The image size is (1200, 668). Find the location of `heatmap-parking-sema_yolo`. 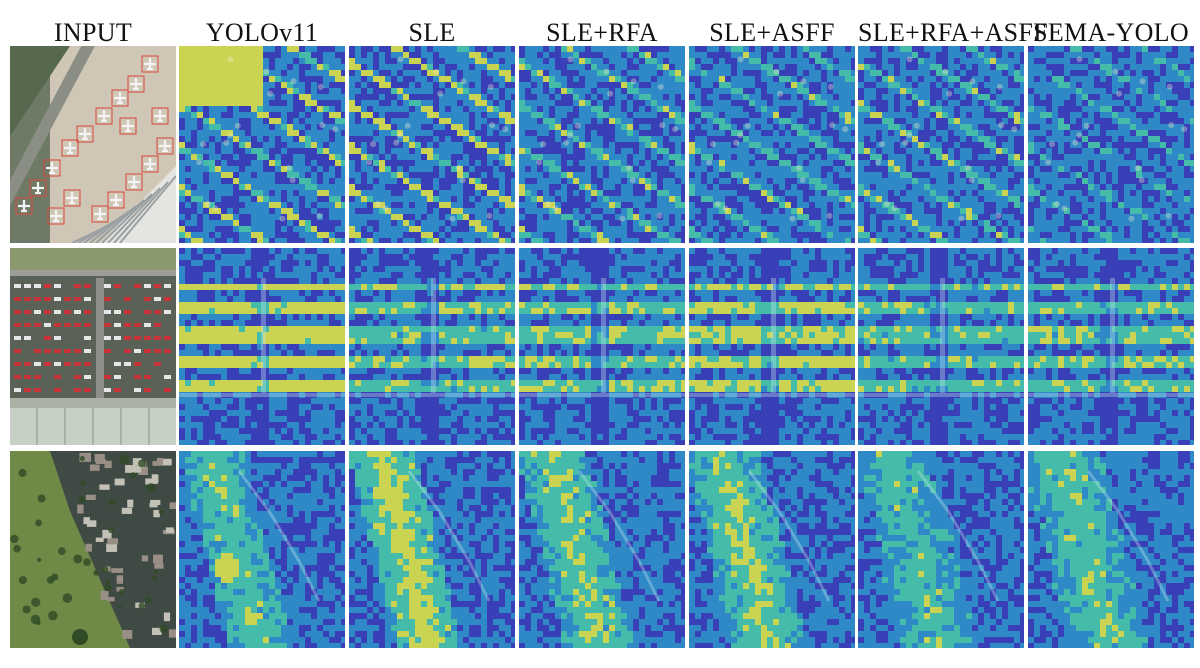

heatmap-parking-sema_yolo is located at coordinates (1111, 346).